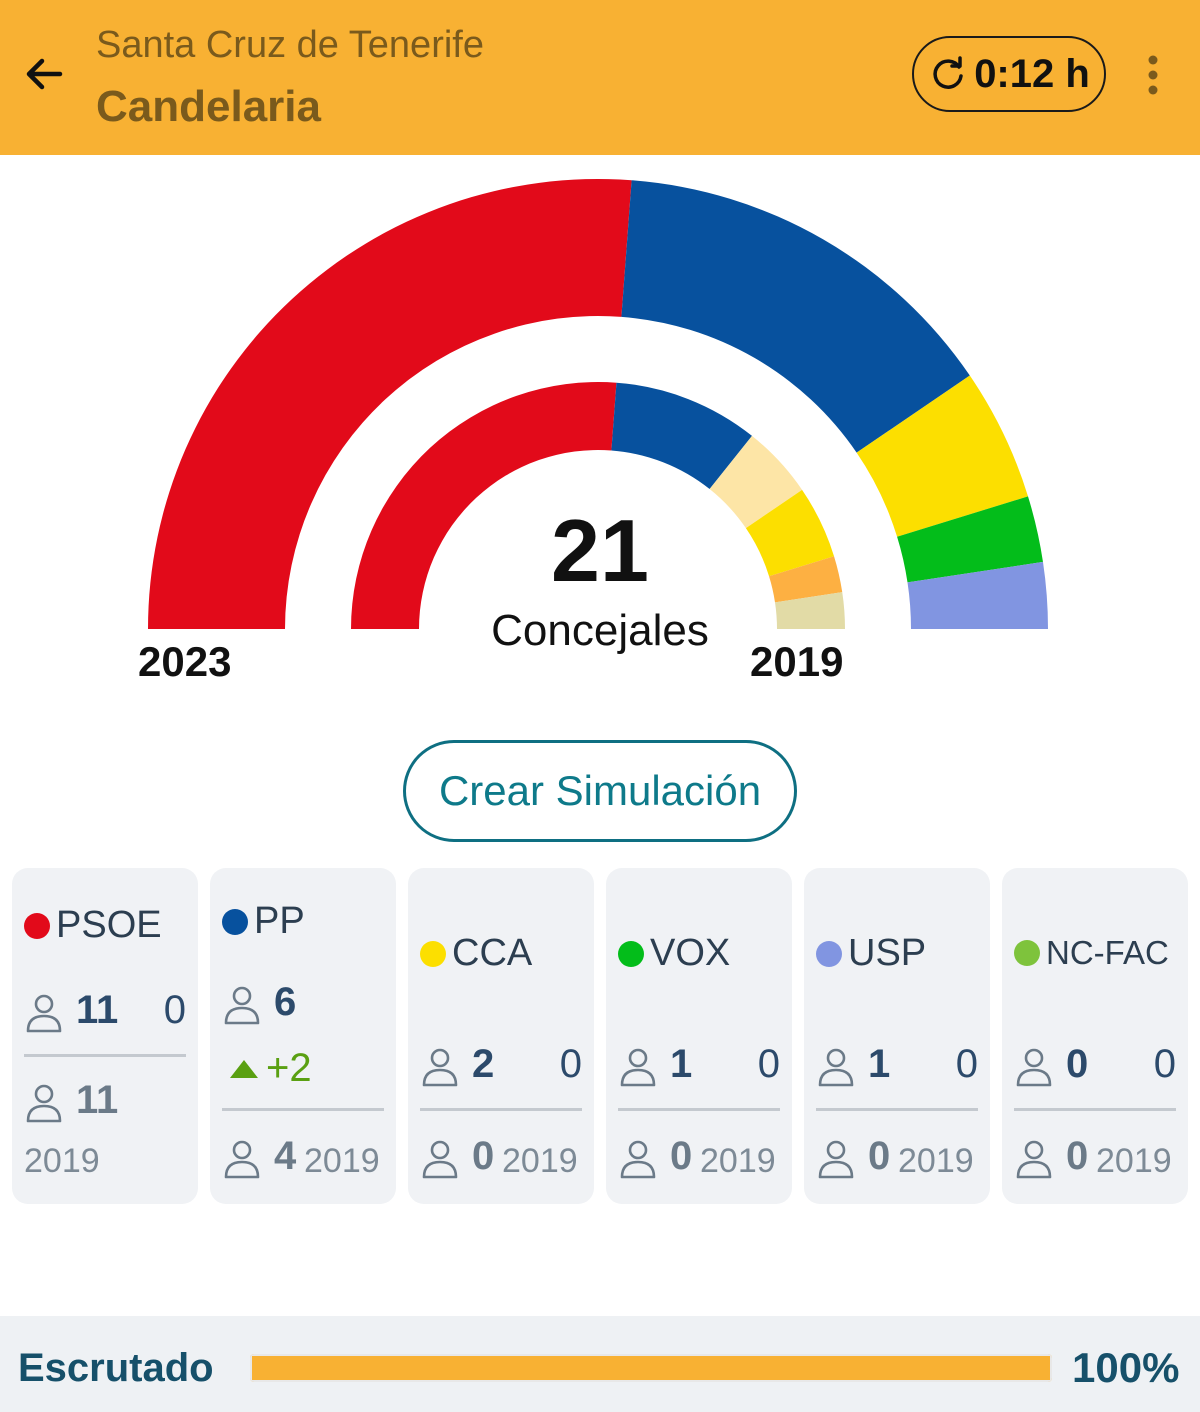 The image size is (1200, 1412). I want to click on scrutiny-progress-track, so click(651, 1368).